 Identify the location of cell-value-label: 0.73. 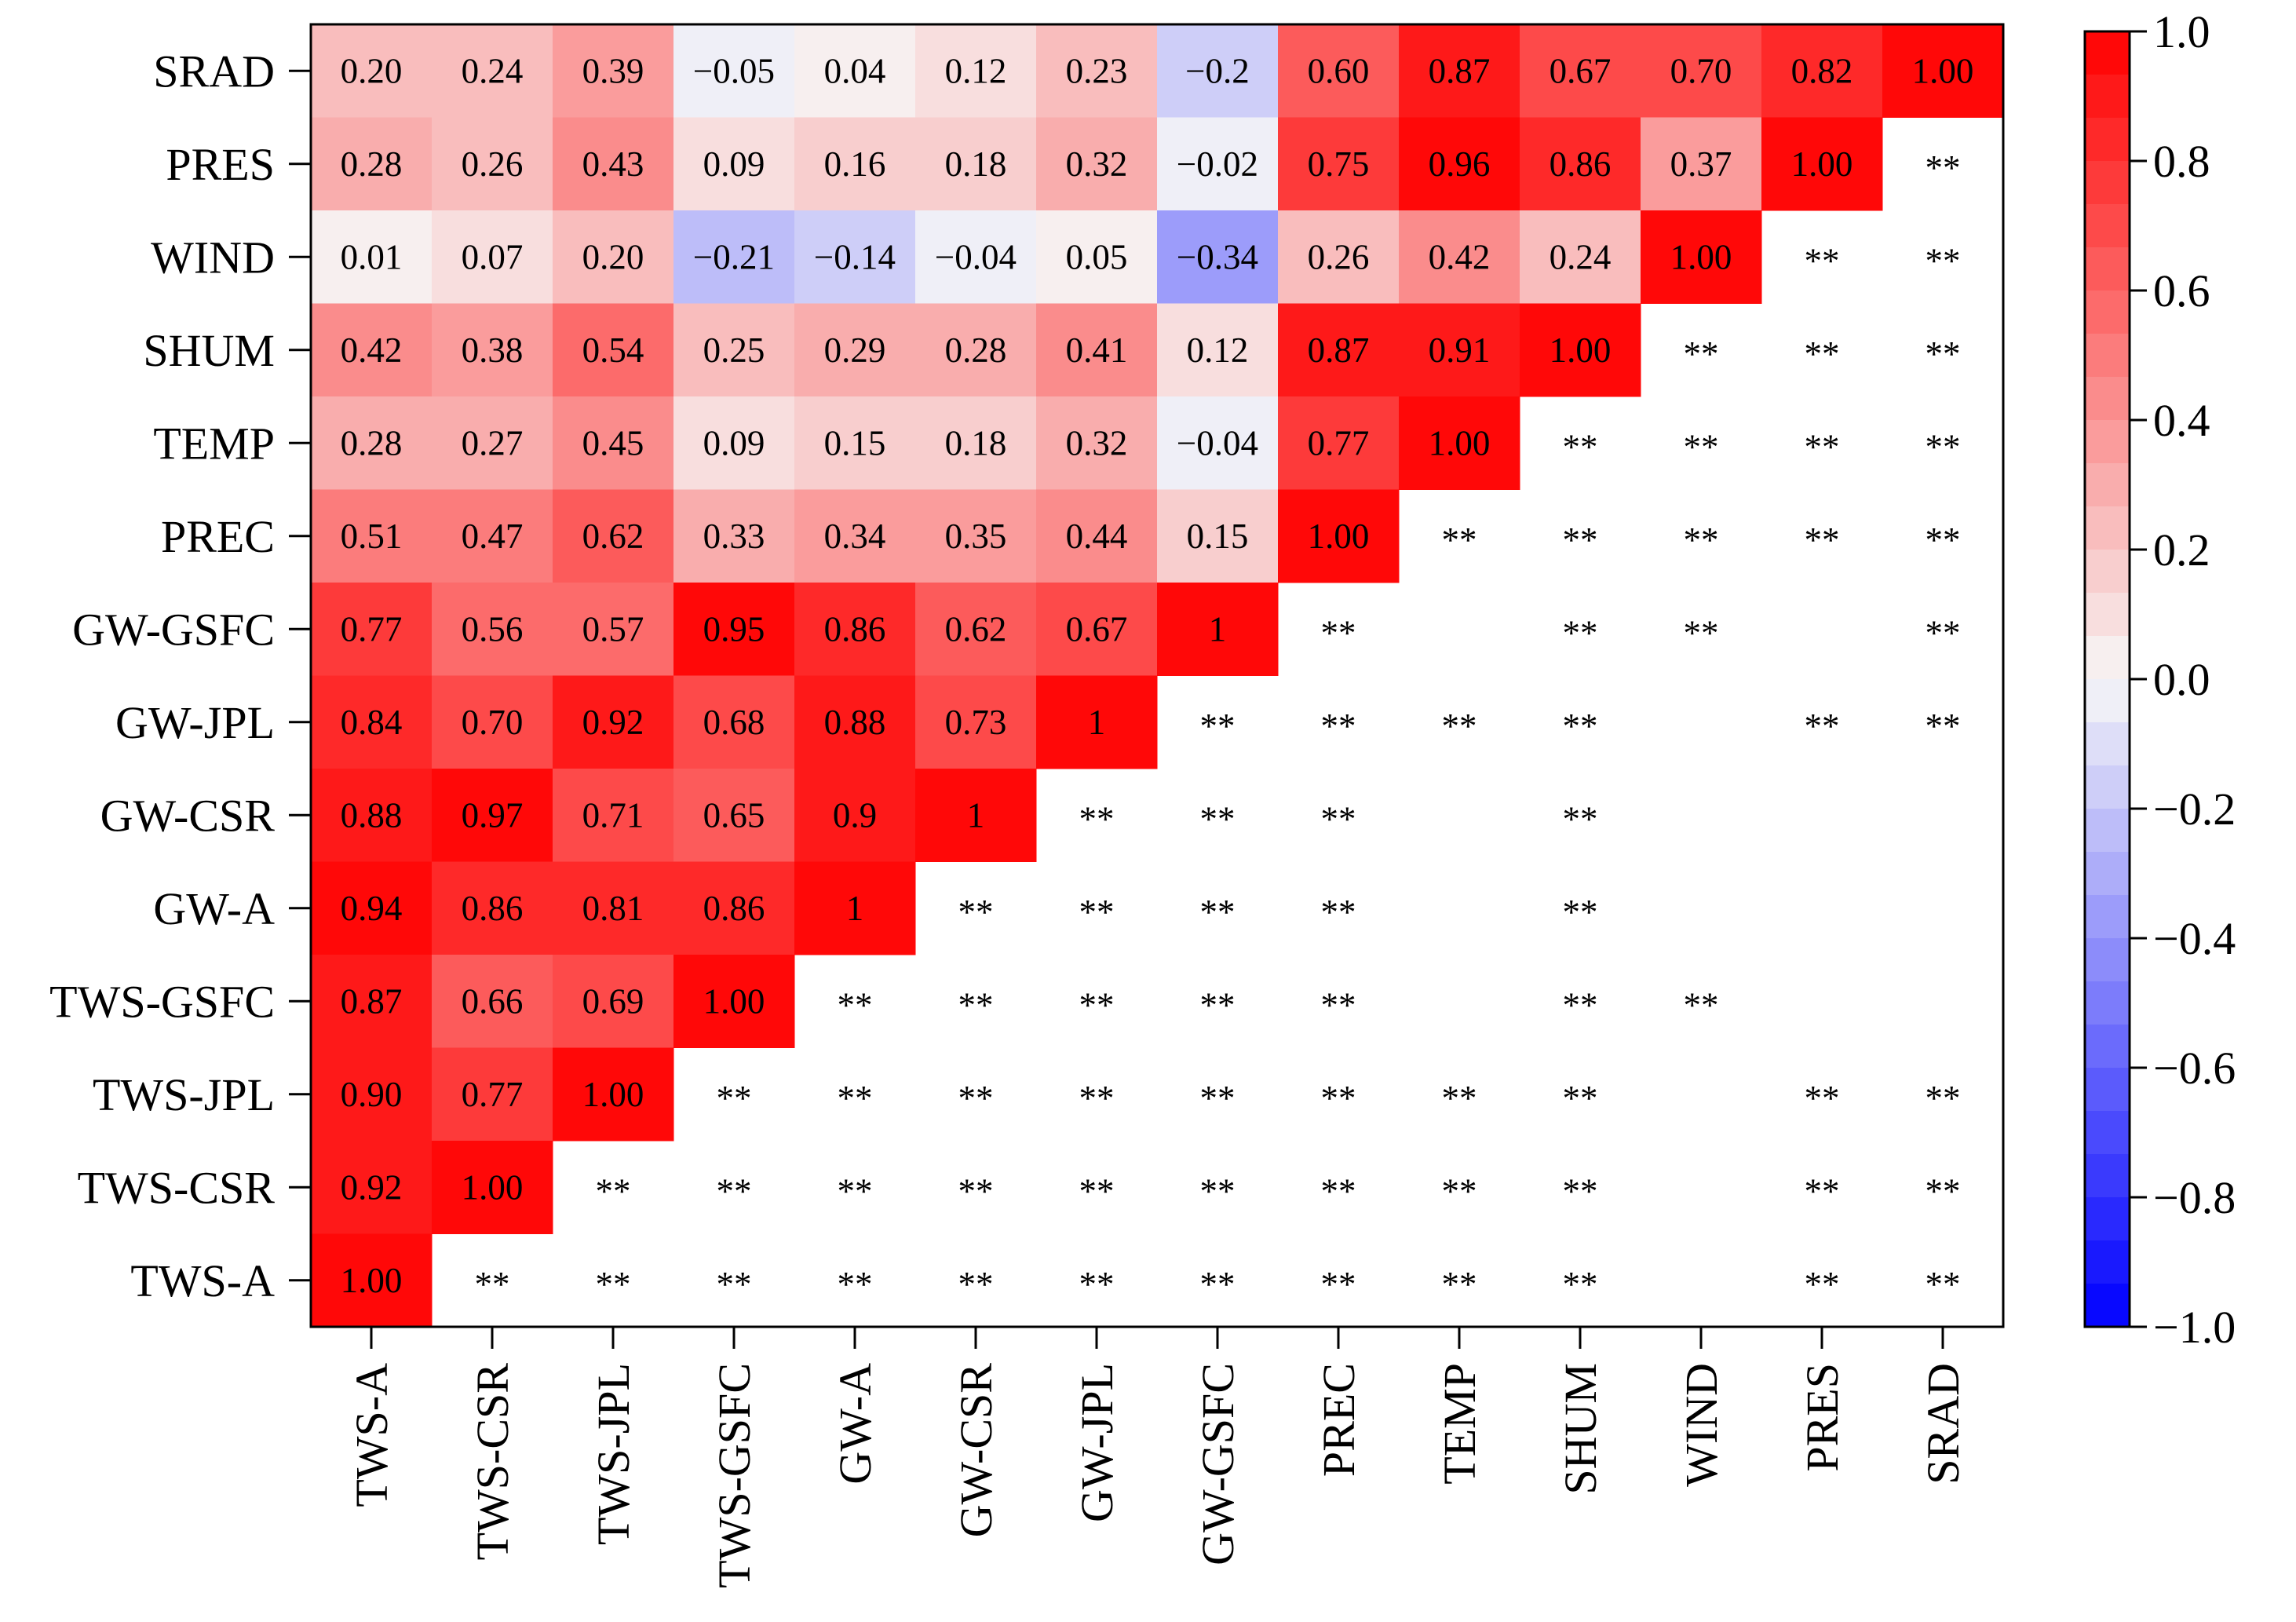
(976, 722).